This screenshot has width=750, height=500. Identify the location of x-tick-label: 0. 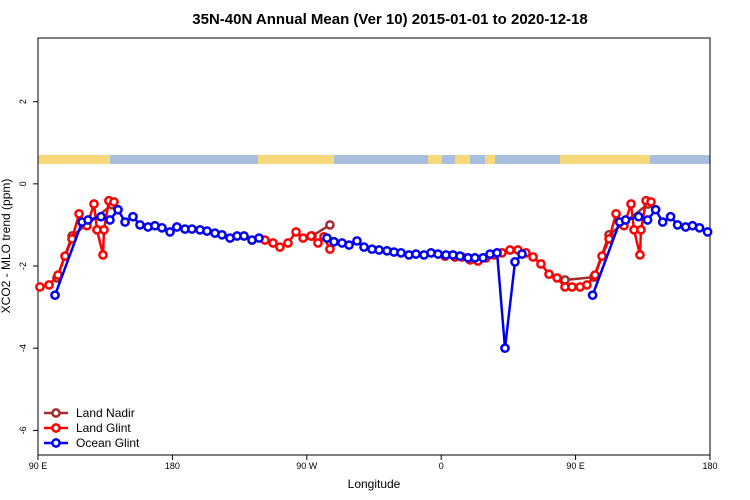
(441, 466).